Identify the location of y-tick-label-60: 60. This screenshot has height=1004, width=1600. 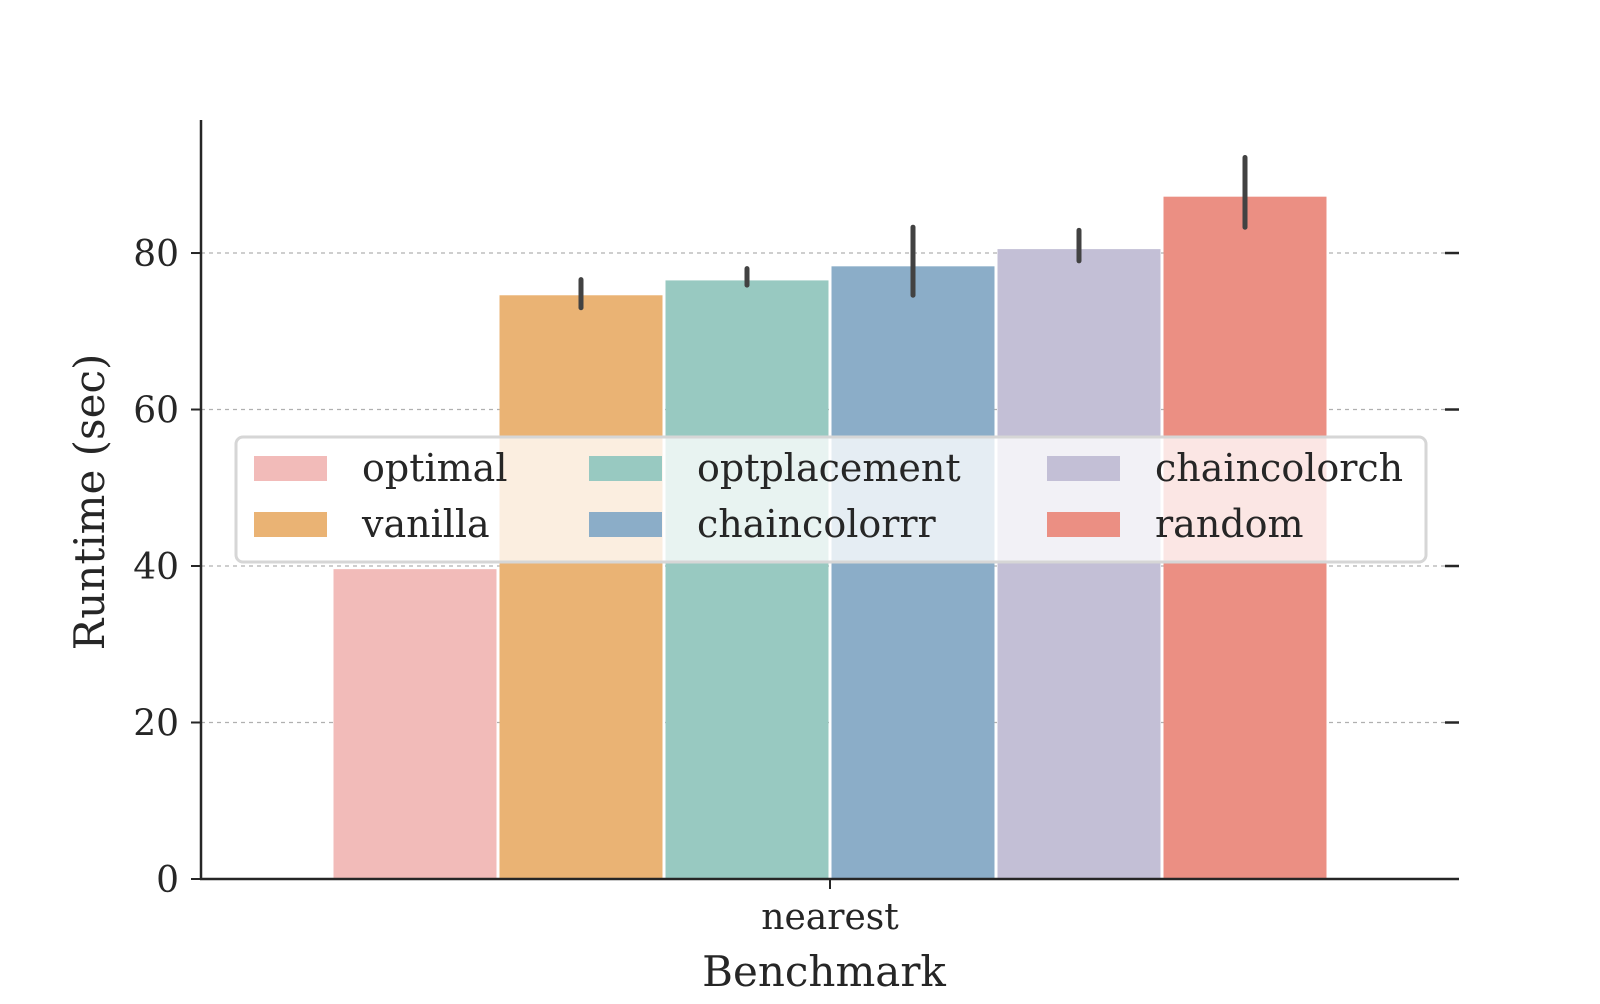
(156, 411).